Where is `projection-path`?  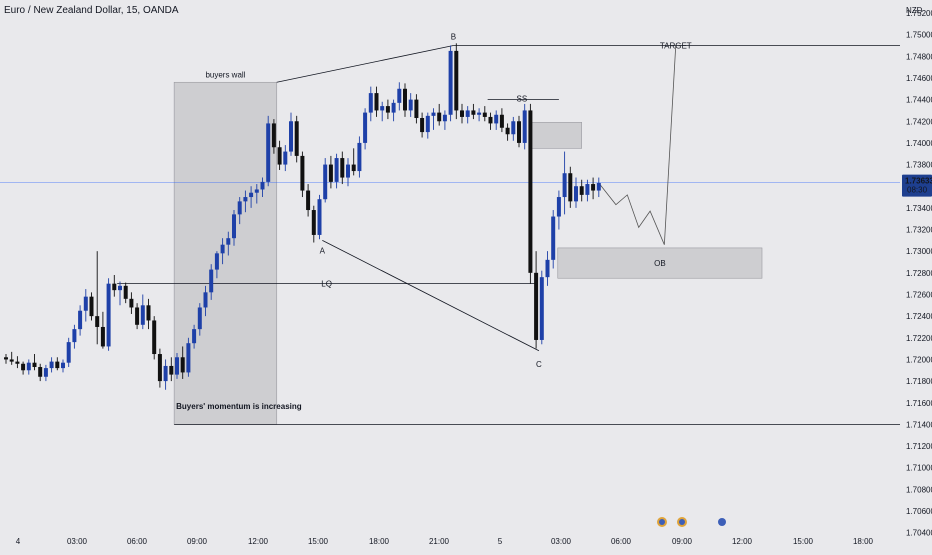 projection-path is located at coordinates (637, 145).